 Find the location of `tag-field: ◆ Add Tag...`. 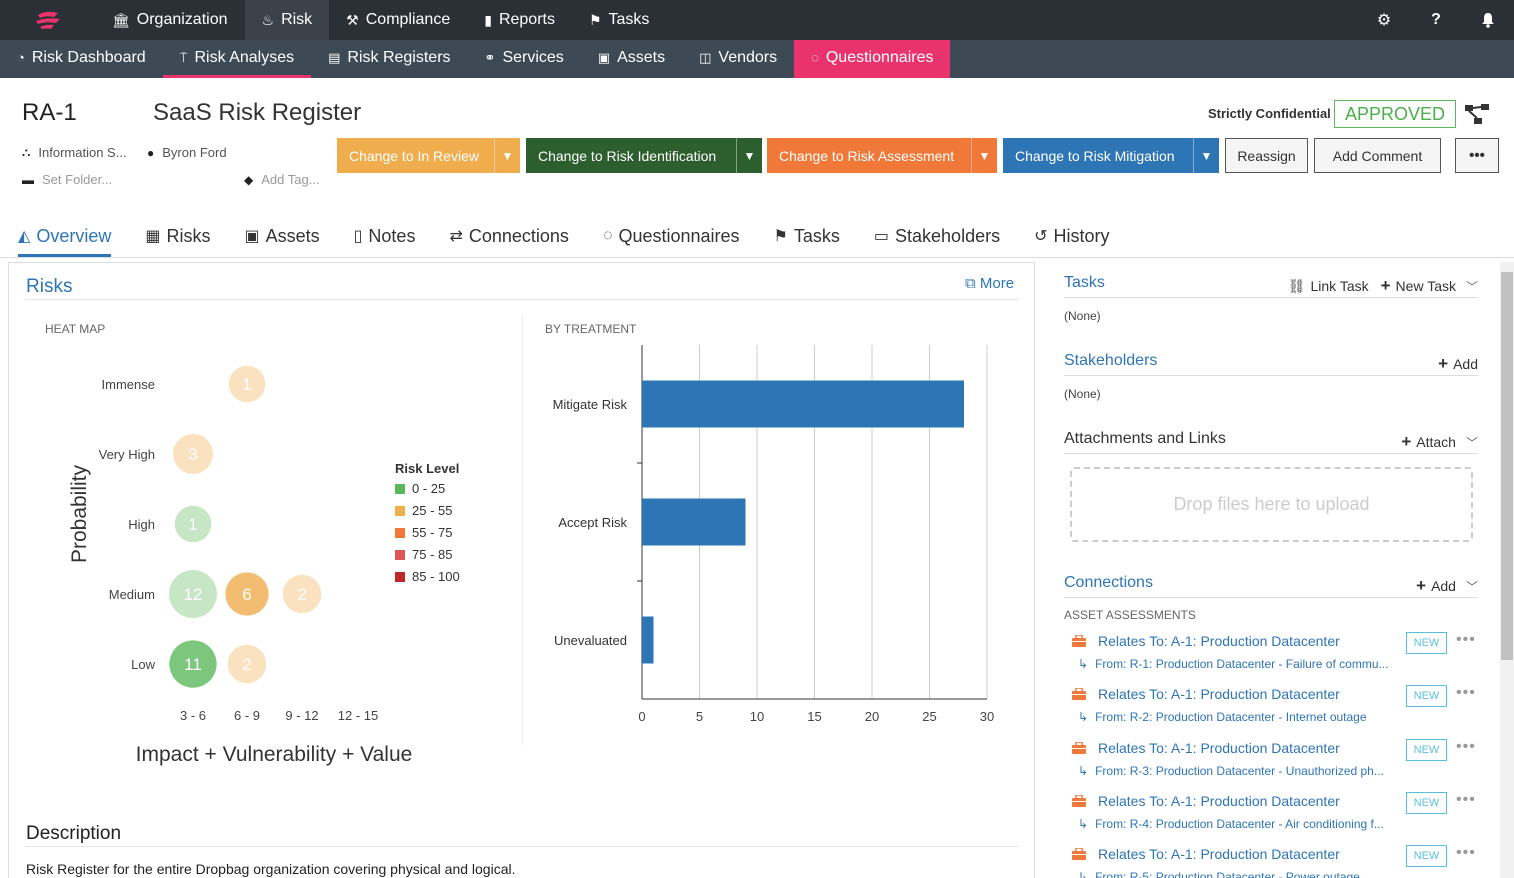

tag-field: ◆ Add Tag... is located at coordinates (282, 179).